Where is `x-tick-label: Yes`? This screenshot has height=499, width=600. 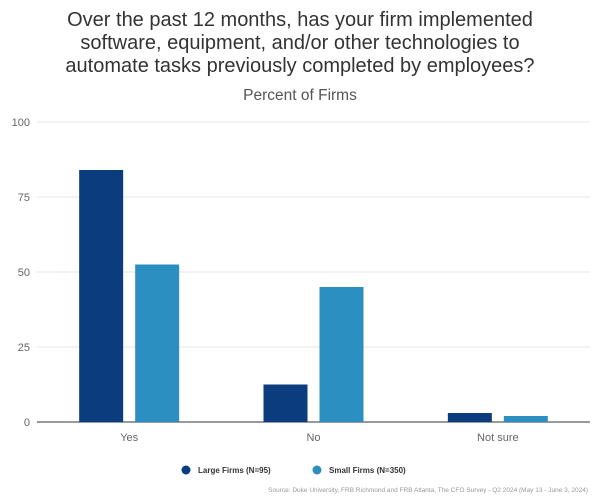 x-tick-label: Yes is located at coordinates (129, 438).